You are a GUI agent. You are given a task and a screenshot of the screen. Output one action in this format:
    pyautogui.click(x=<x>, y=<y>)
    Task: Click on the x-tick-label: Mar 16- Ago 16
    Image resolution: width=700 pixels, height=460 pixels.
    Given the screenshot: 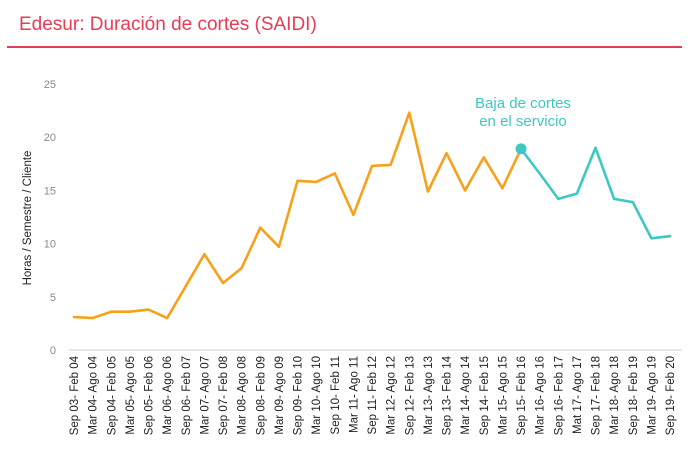 What is the action you would take?
    pyautogui.click(x=541, y=395)
    